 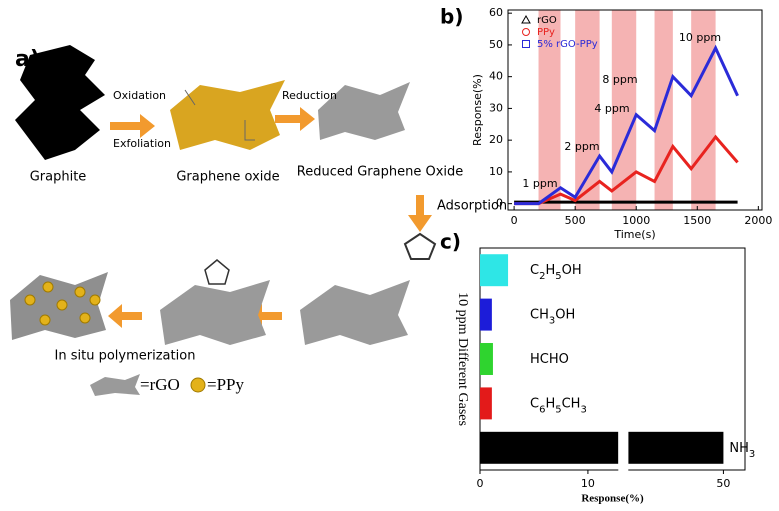 What do you see at coordinates (623, 455) in the screenshot?
I see `axis-break` at bounding box center [623, 455].